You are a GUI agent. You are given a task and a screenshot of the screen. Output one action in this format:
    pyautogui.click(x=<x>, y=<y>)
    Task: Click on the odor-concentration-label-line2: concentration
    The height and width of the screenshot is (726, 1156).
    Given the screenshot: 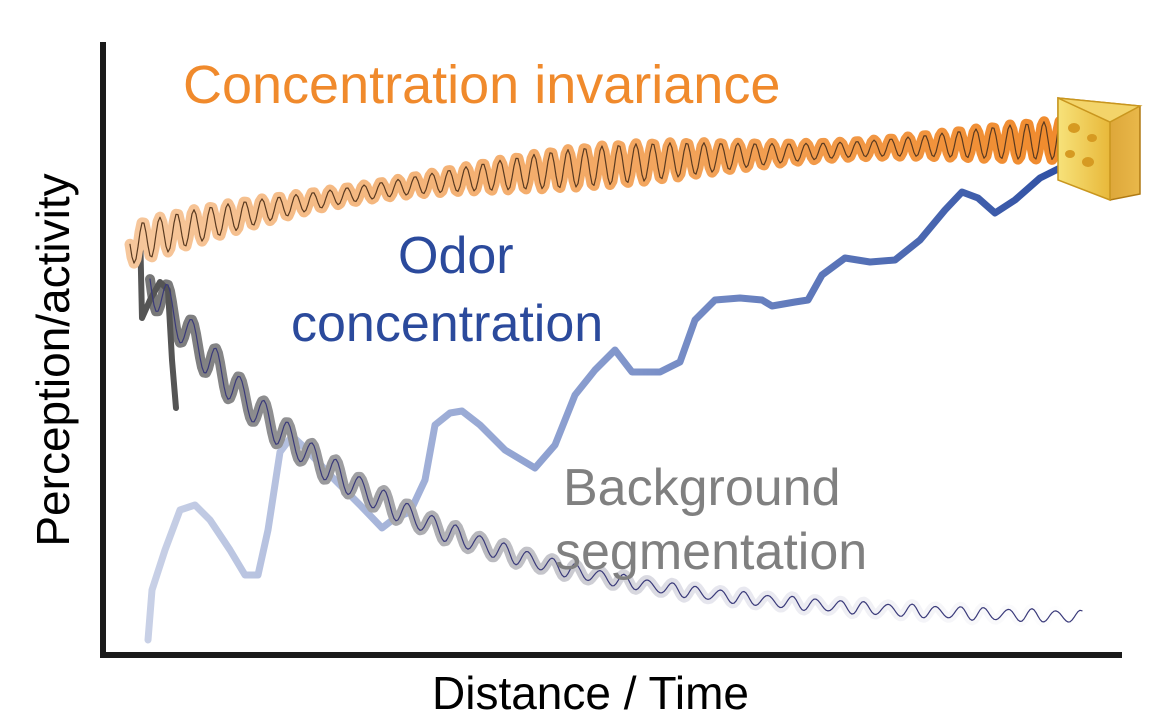 What is the action you would take?
    pyautogui.click(x=447, y=324)
    